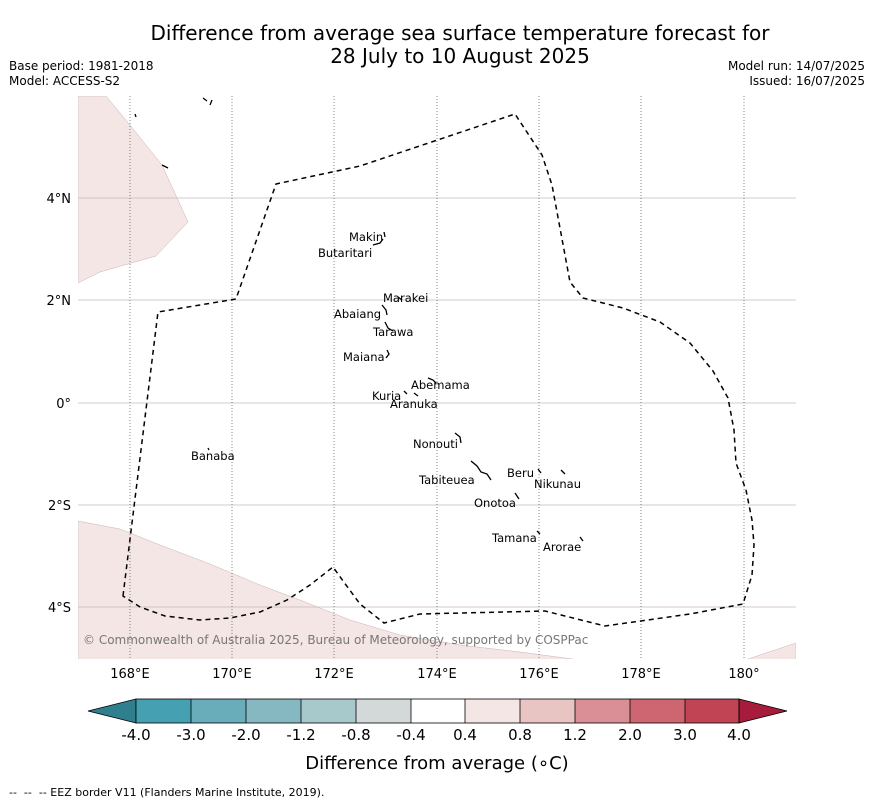 This screenshot has height=804, width=873. Describe the element at coordinates (563, 472) in the screenshot. I see `island-nikunau` at that location.